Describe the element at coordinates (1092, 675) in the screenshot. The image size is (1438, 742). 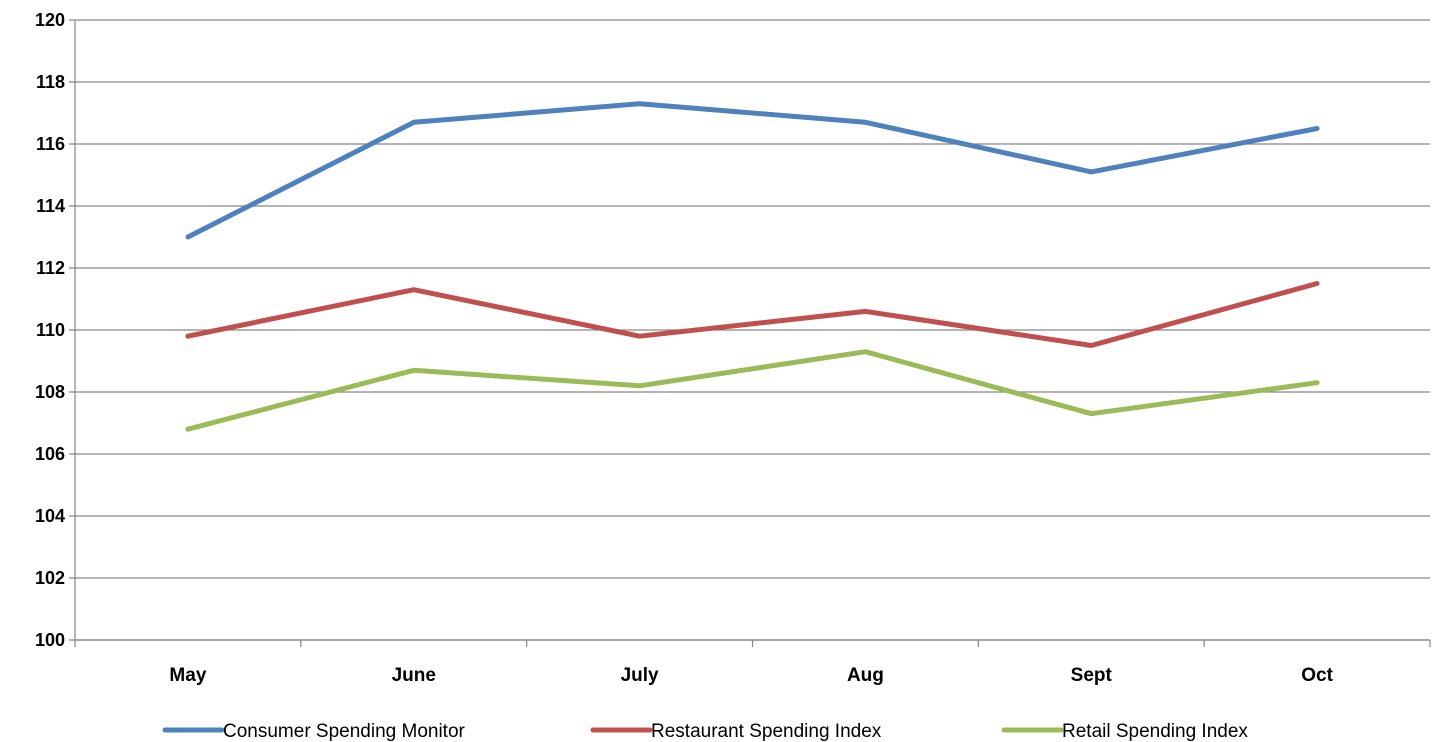
I see `x-tick-label: Sept` at that location.